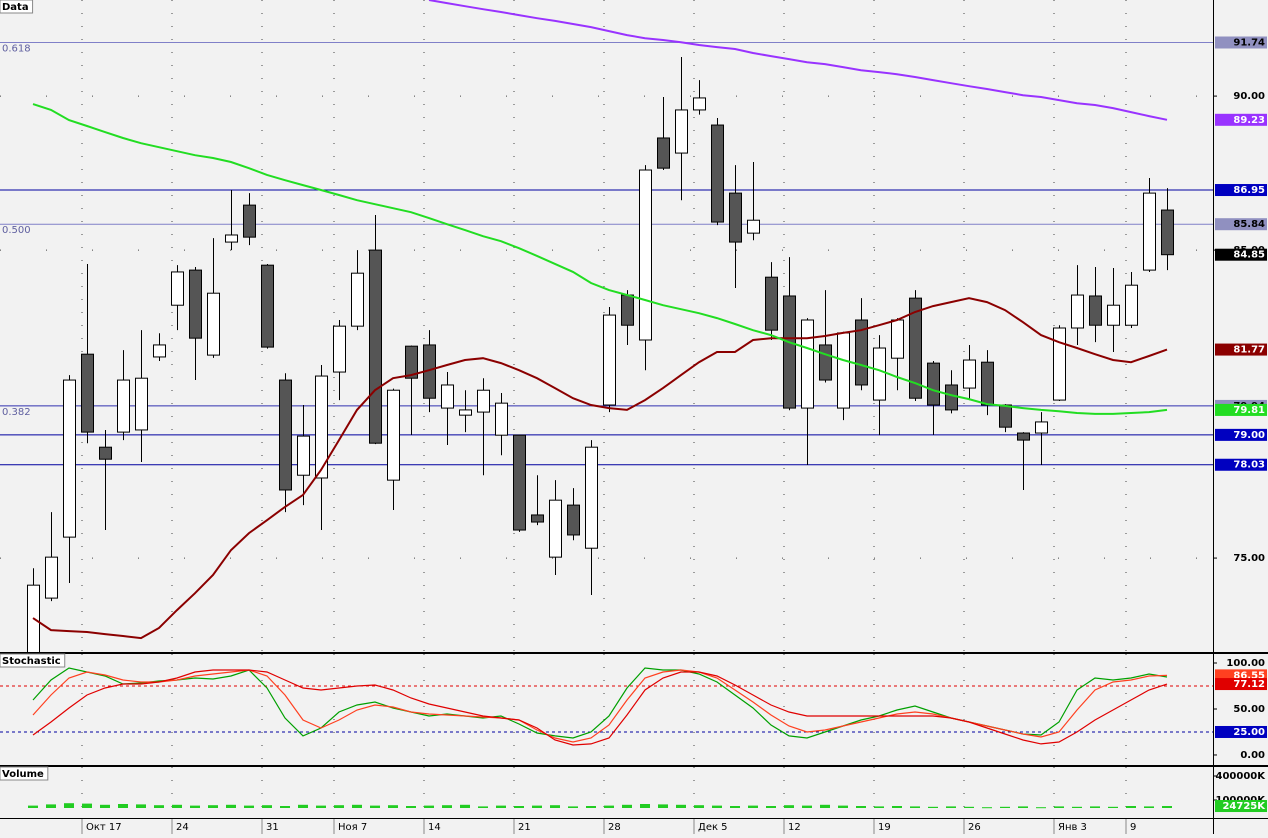 The height and width of the screenshot is (838, 1268). Describe the element at coordinates (1244, 806) in the screenshot. I see `last-value-label: 24725K` at that location.